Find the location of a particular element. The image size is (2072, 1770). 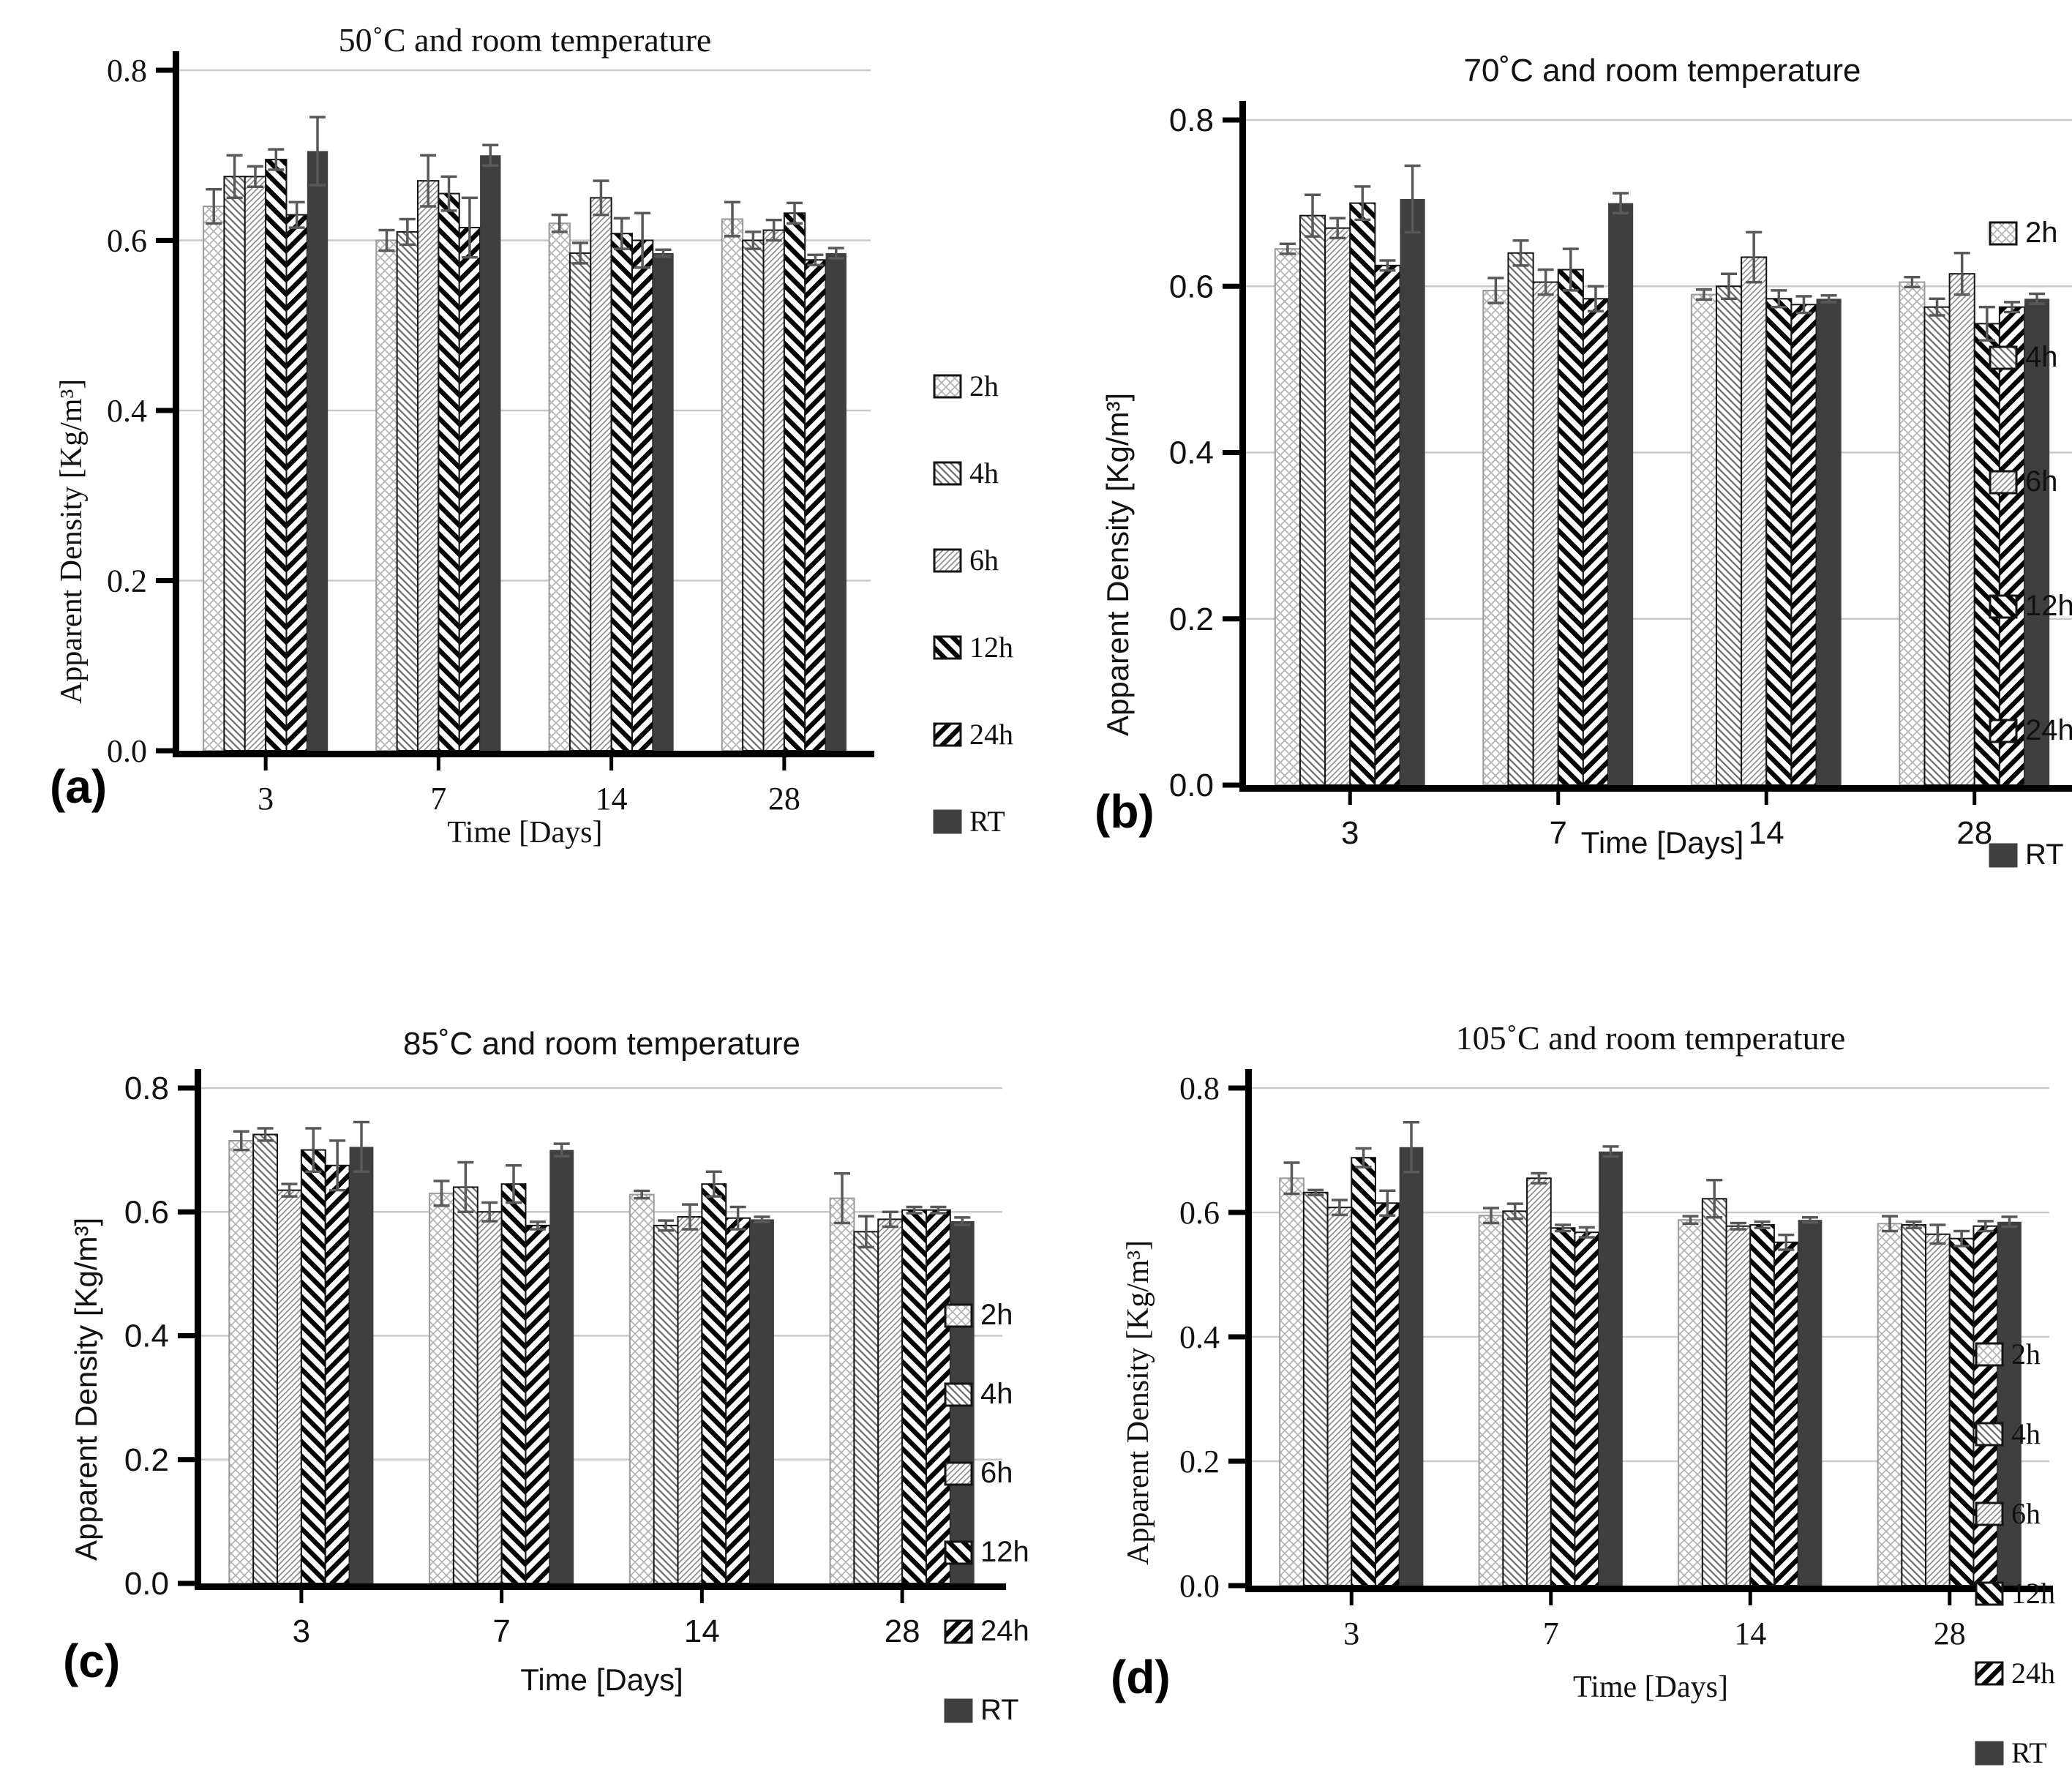

legend-b: 2h 4h 6h 12h 24h RT is located at coordinates (2030, 544).